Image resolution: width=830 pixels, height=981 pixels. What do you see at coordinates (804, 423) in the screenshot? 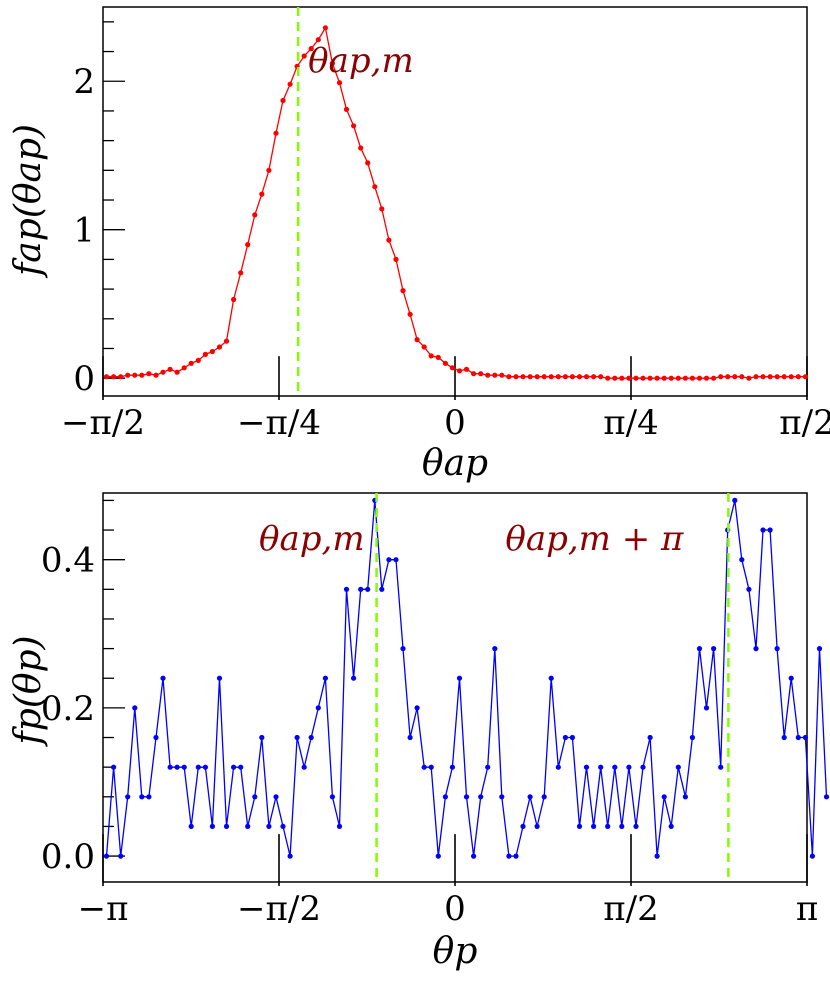
I see `x-tick-label: π/2` at bounding box center [804, 423].